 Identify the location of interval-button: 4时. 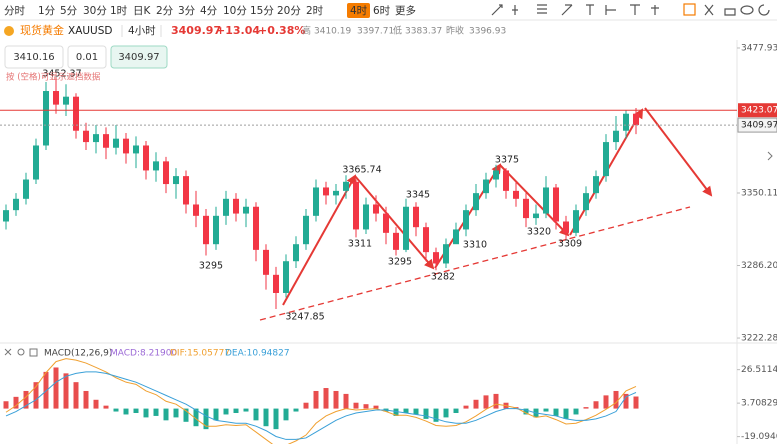
(359, 11).